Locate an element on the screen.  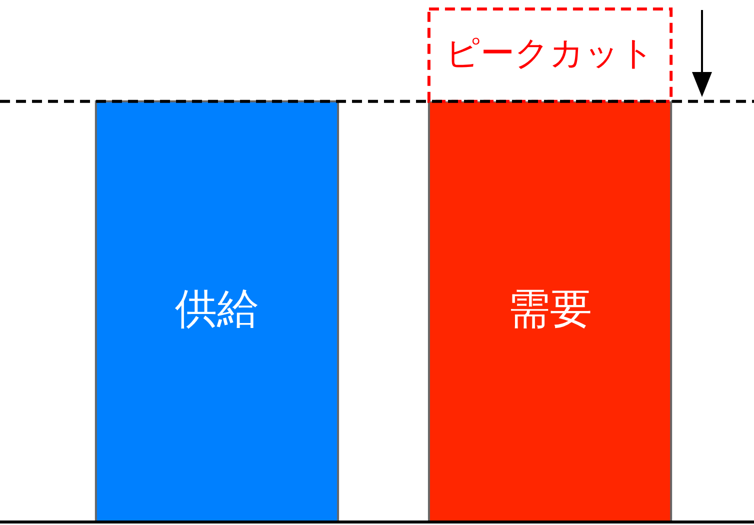
x-tick-label: 供給 is located at coordinates (216, 309).